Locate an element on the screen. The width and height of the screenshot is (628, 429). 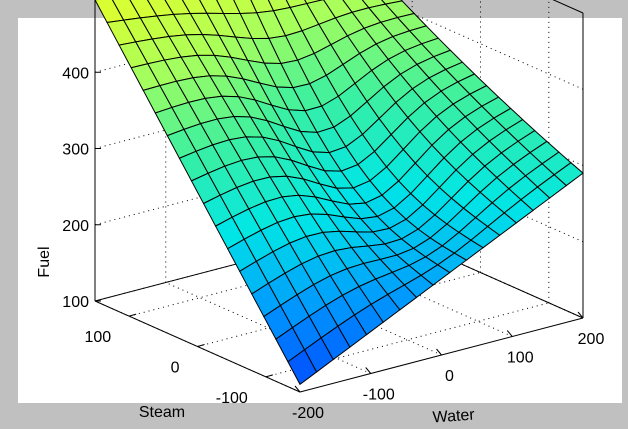
x-tick-label: 200 is located at coordinates (591, 339).